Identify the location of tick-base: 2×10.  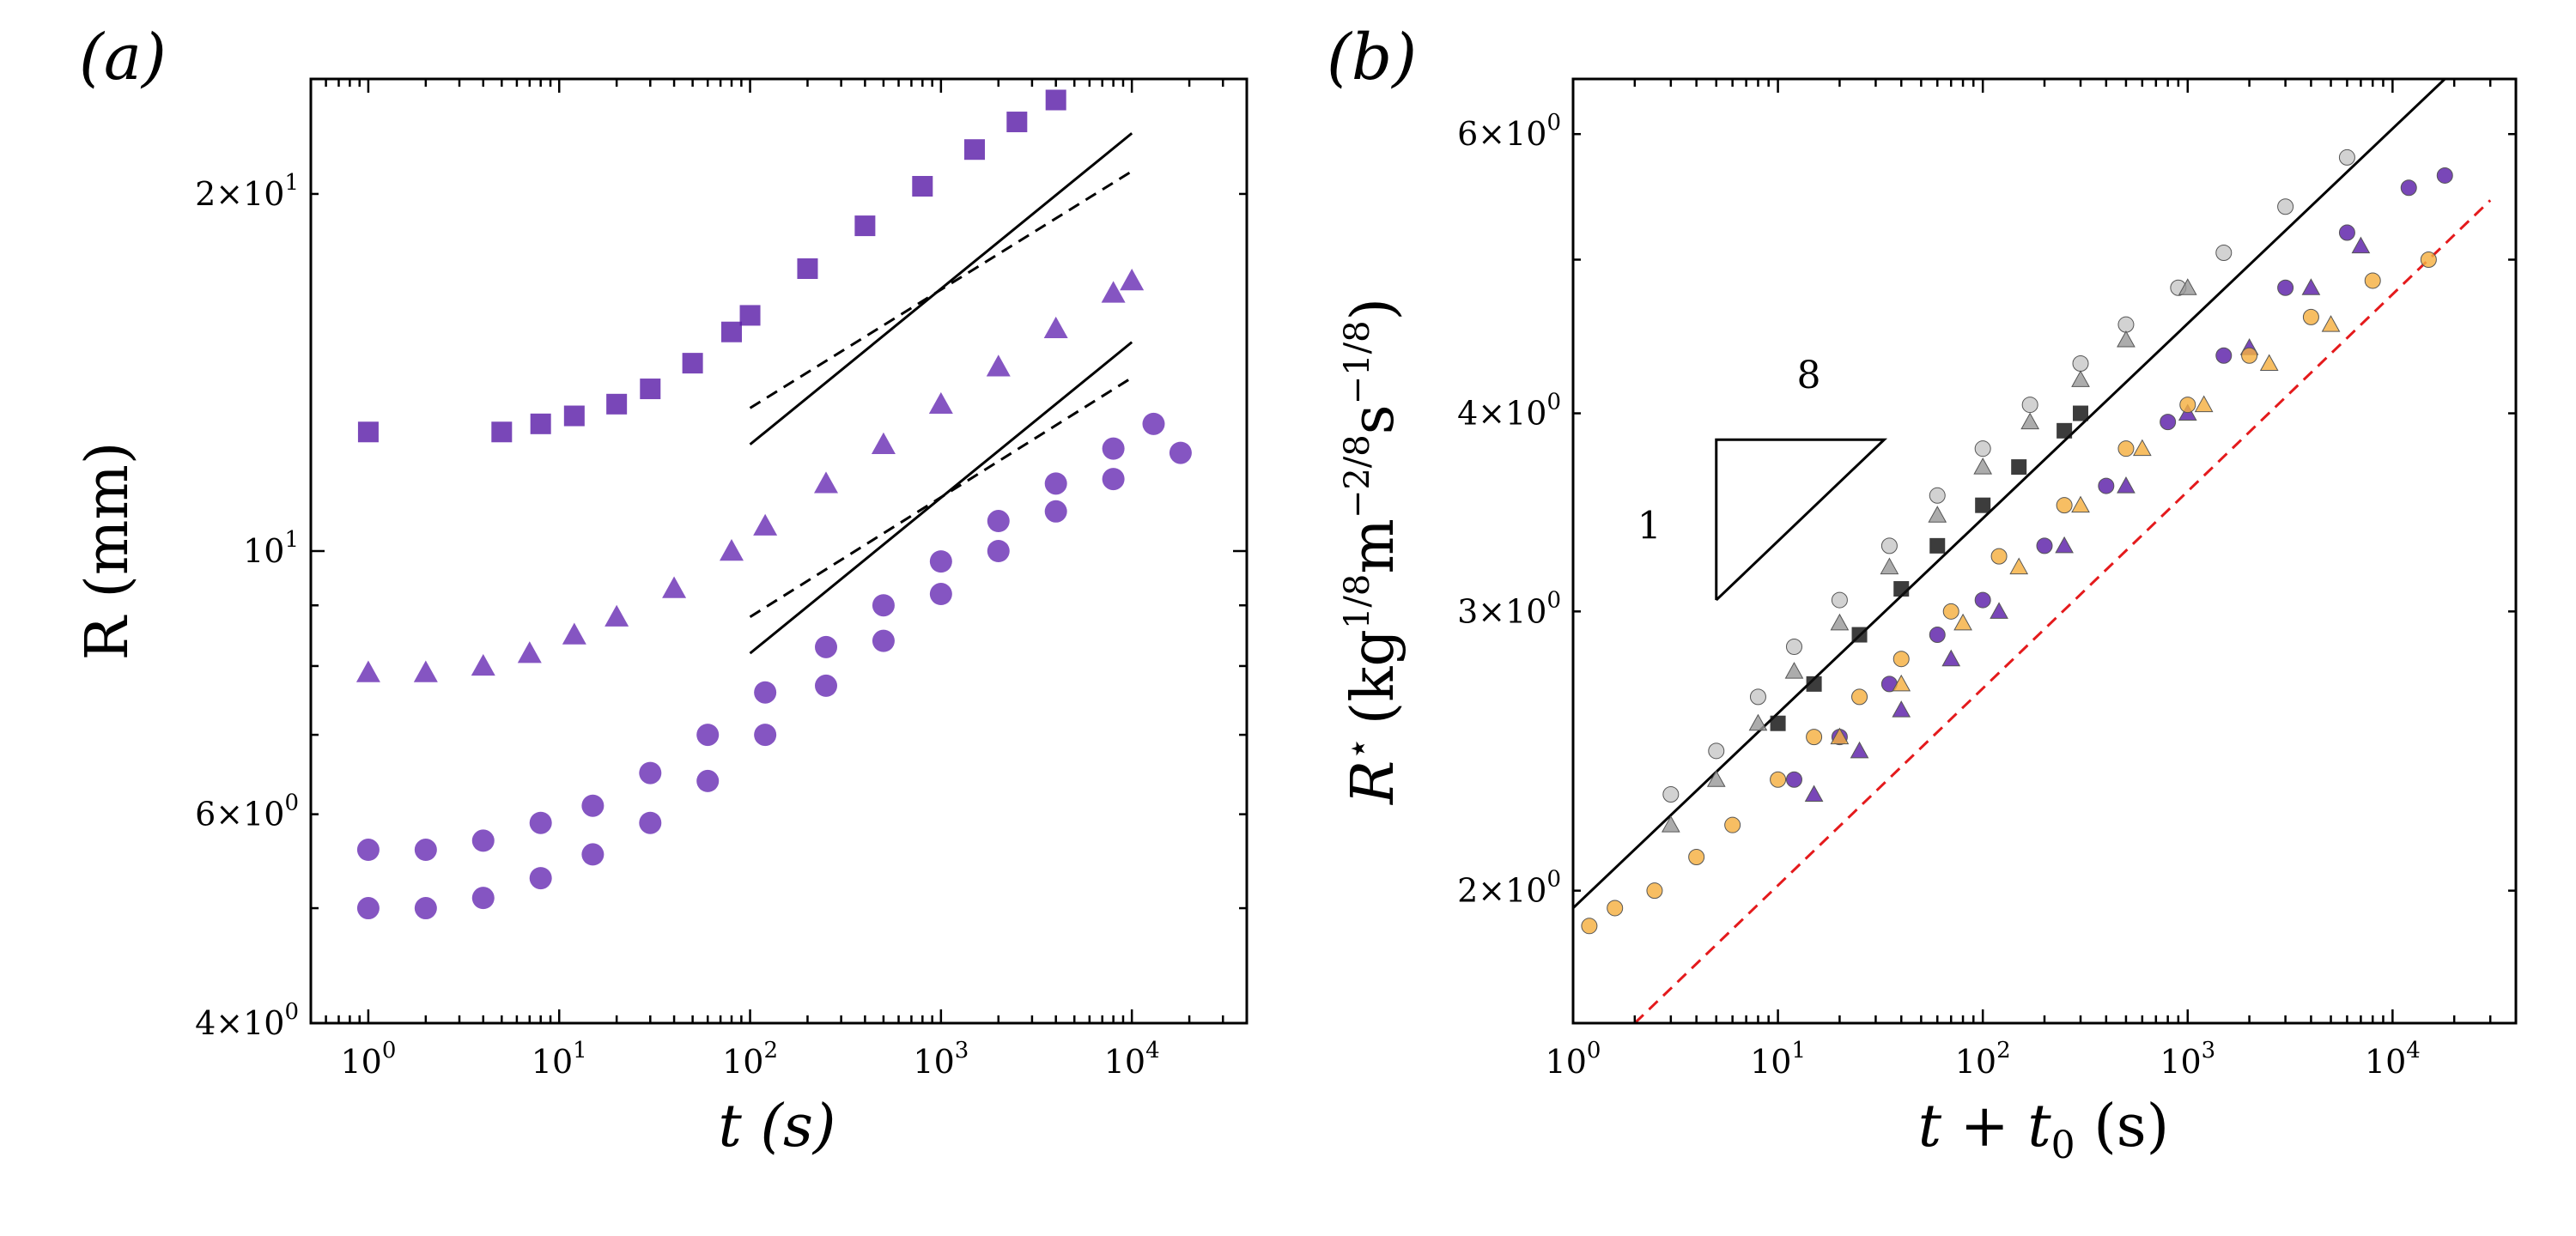
(1502, 891).